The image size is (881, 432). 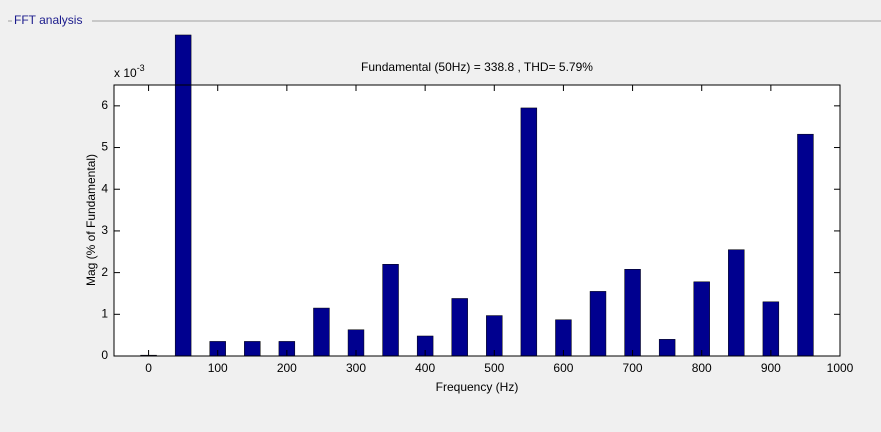 What do you see at coordinates (104, 272) in the screenshot?
I see `y-tick-label: 2` at bounding box center [104, 272].